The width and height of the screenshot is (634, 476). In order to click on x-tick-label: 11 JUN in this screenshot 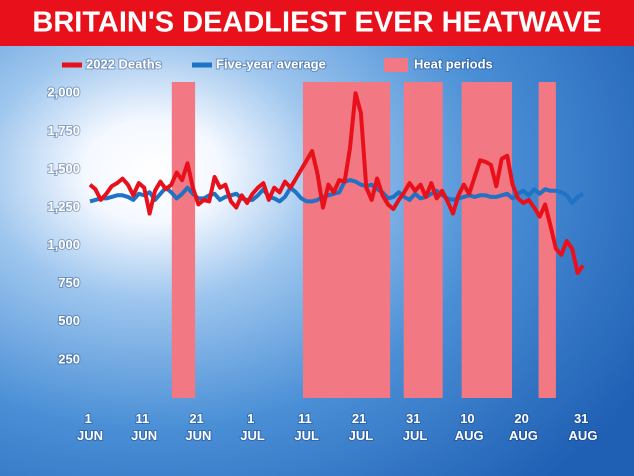, I will do `click(144, 427)`.